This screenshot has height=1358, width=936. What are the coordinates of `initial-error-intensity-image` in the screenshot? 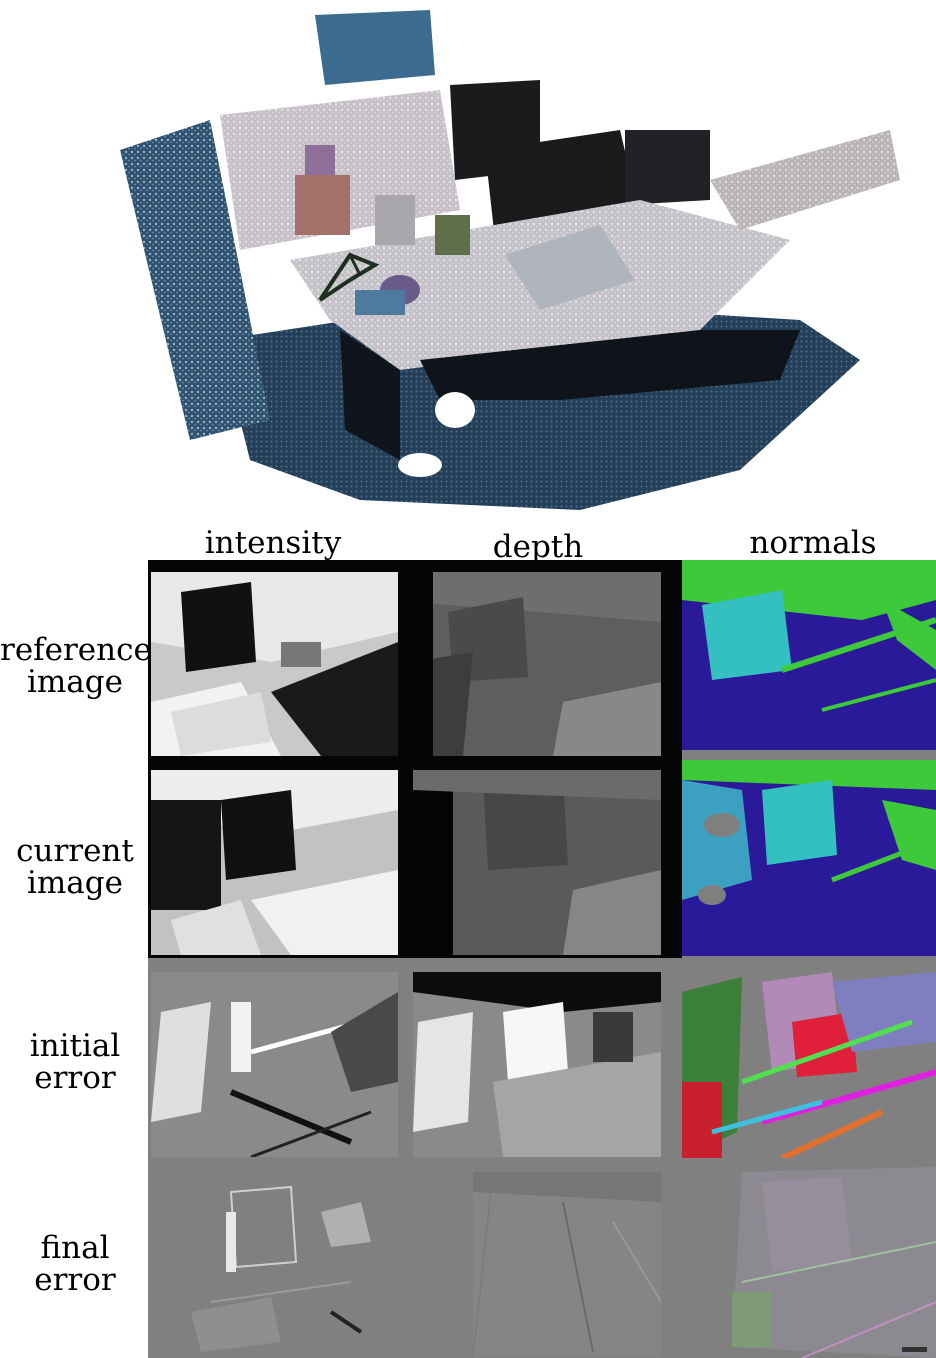 It's located at (274, 1064).